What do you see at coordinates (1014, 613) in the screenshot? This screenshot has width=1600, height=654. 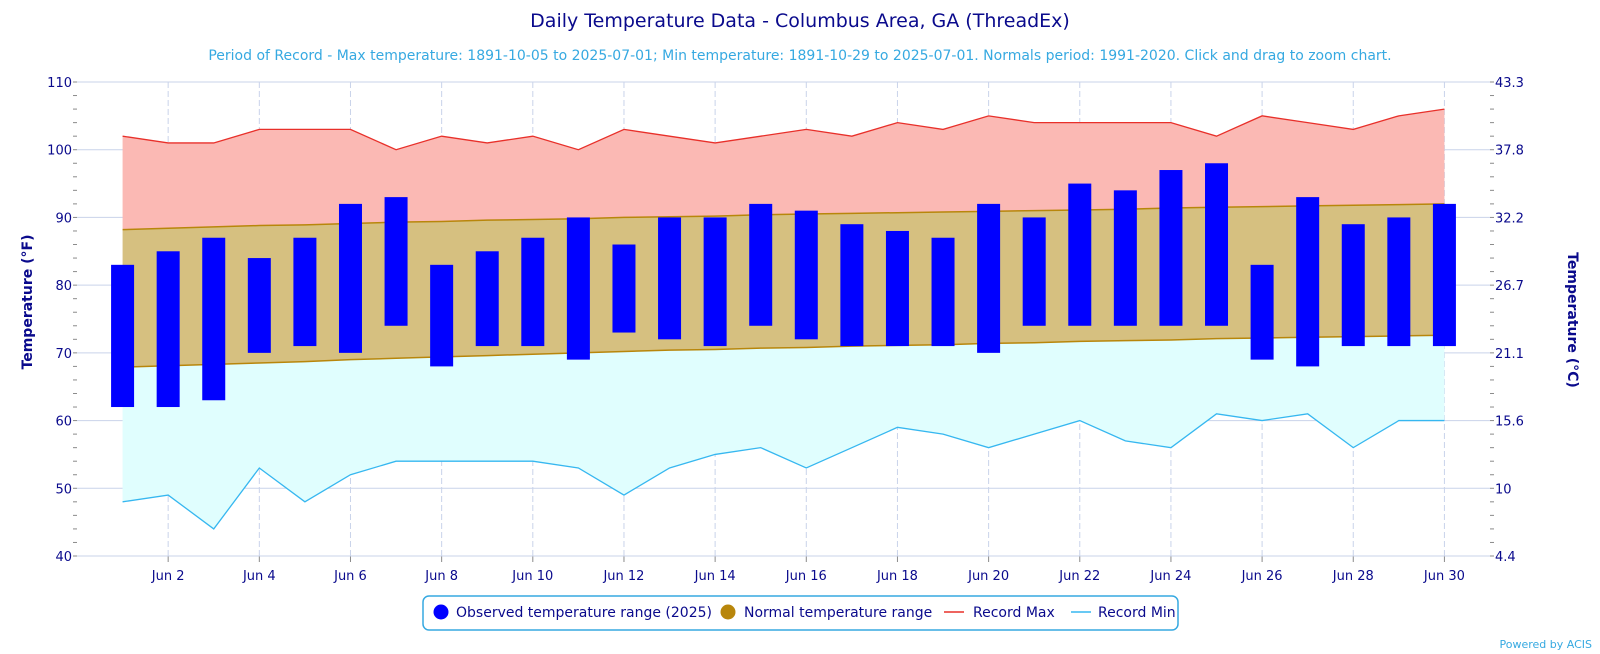 I see `legend-record-max-label: Record Max` at bounding box center [1014, 613].